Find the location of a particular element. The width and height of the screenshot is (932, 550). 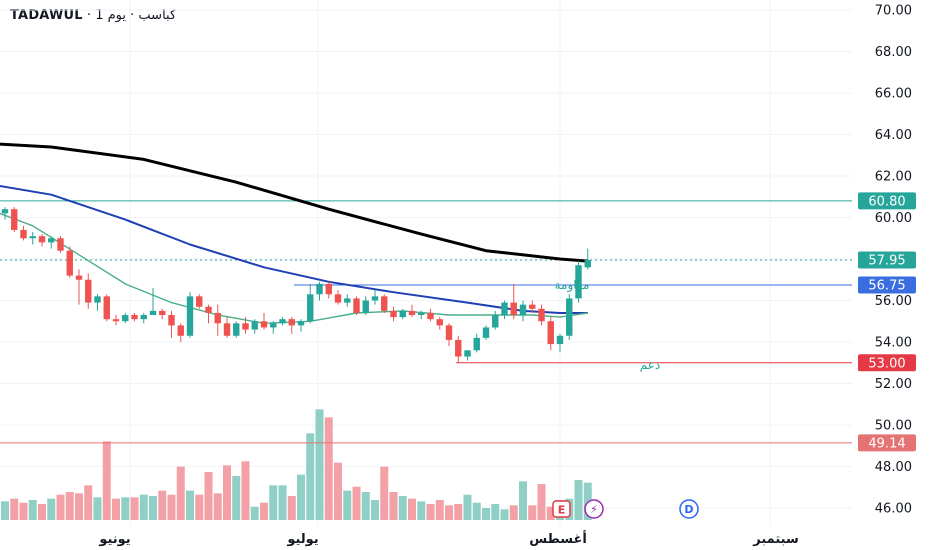

split-marker is located at coordinates (689, 509).